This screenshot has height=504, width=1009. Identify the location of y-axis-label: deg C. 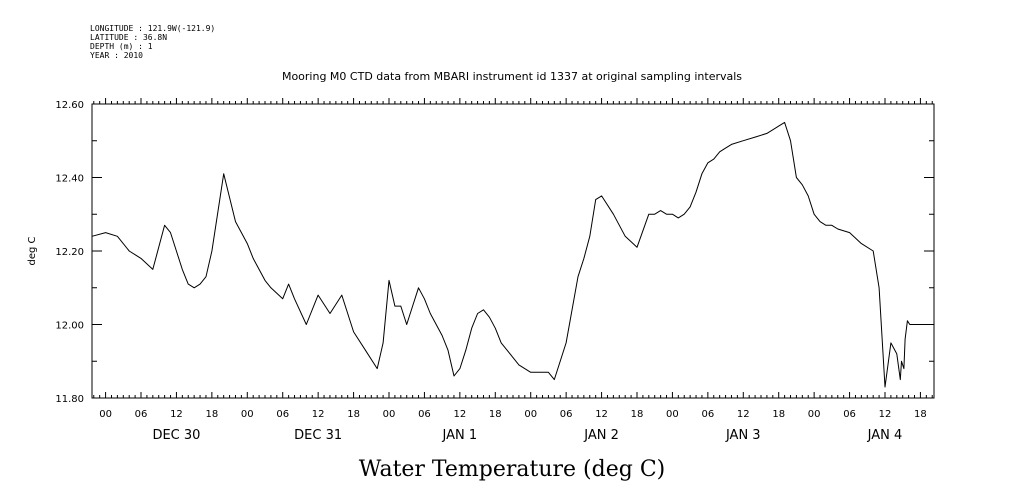
(32, 250).